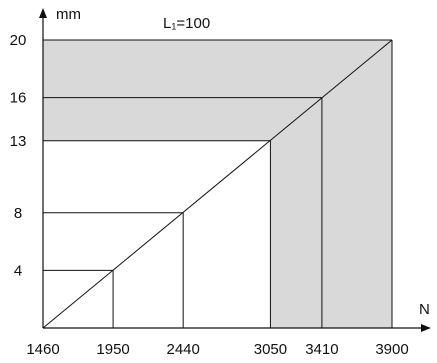  I want to click on y-tick-label-3: 16, so click(18, 98).